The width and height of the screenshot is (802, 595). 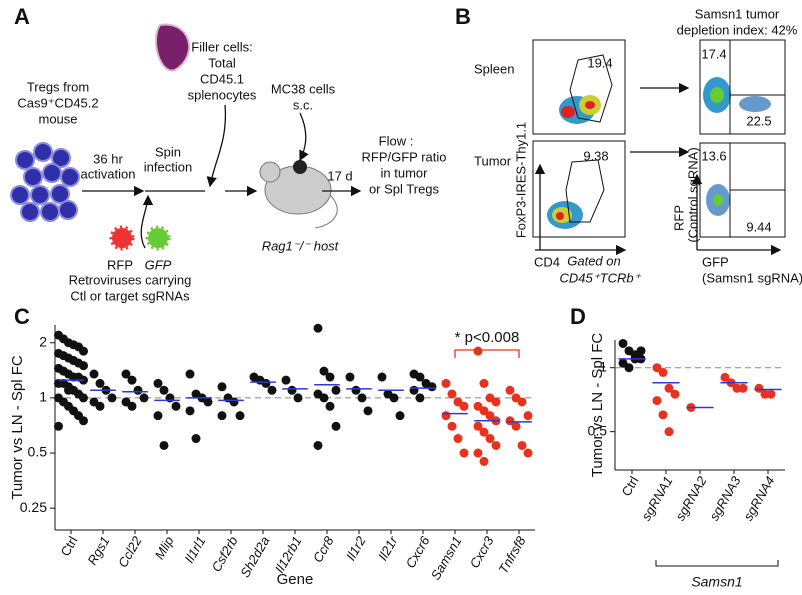 I want to click on label: Tregs from, so click(x=58, y=86).